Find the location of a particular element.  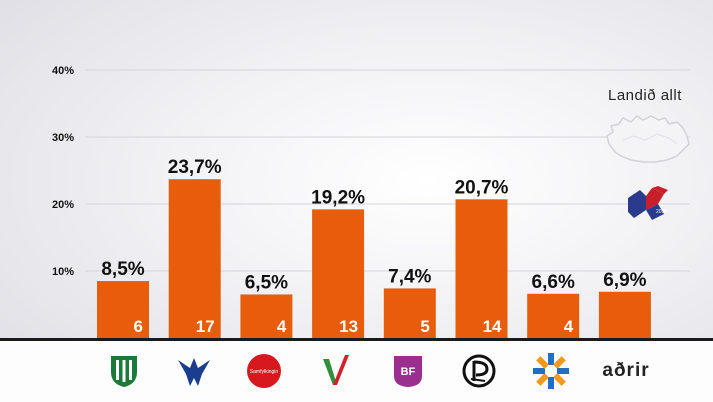

samfylking-logo-text: Samfylkingin is located at coordinates (264, 372).